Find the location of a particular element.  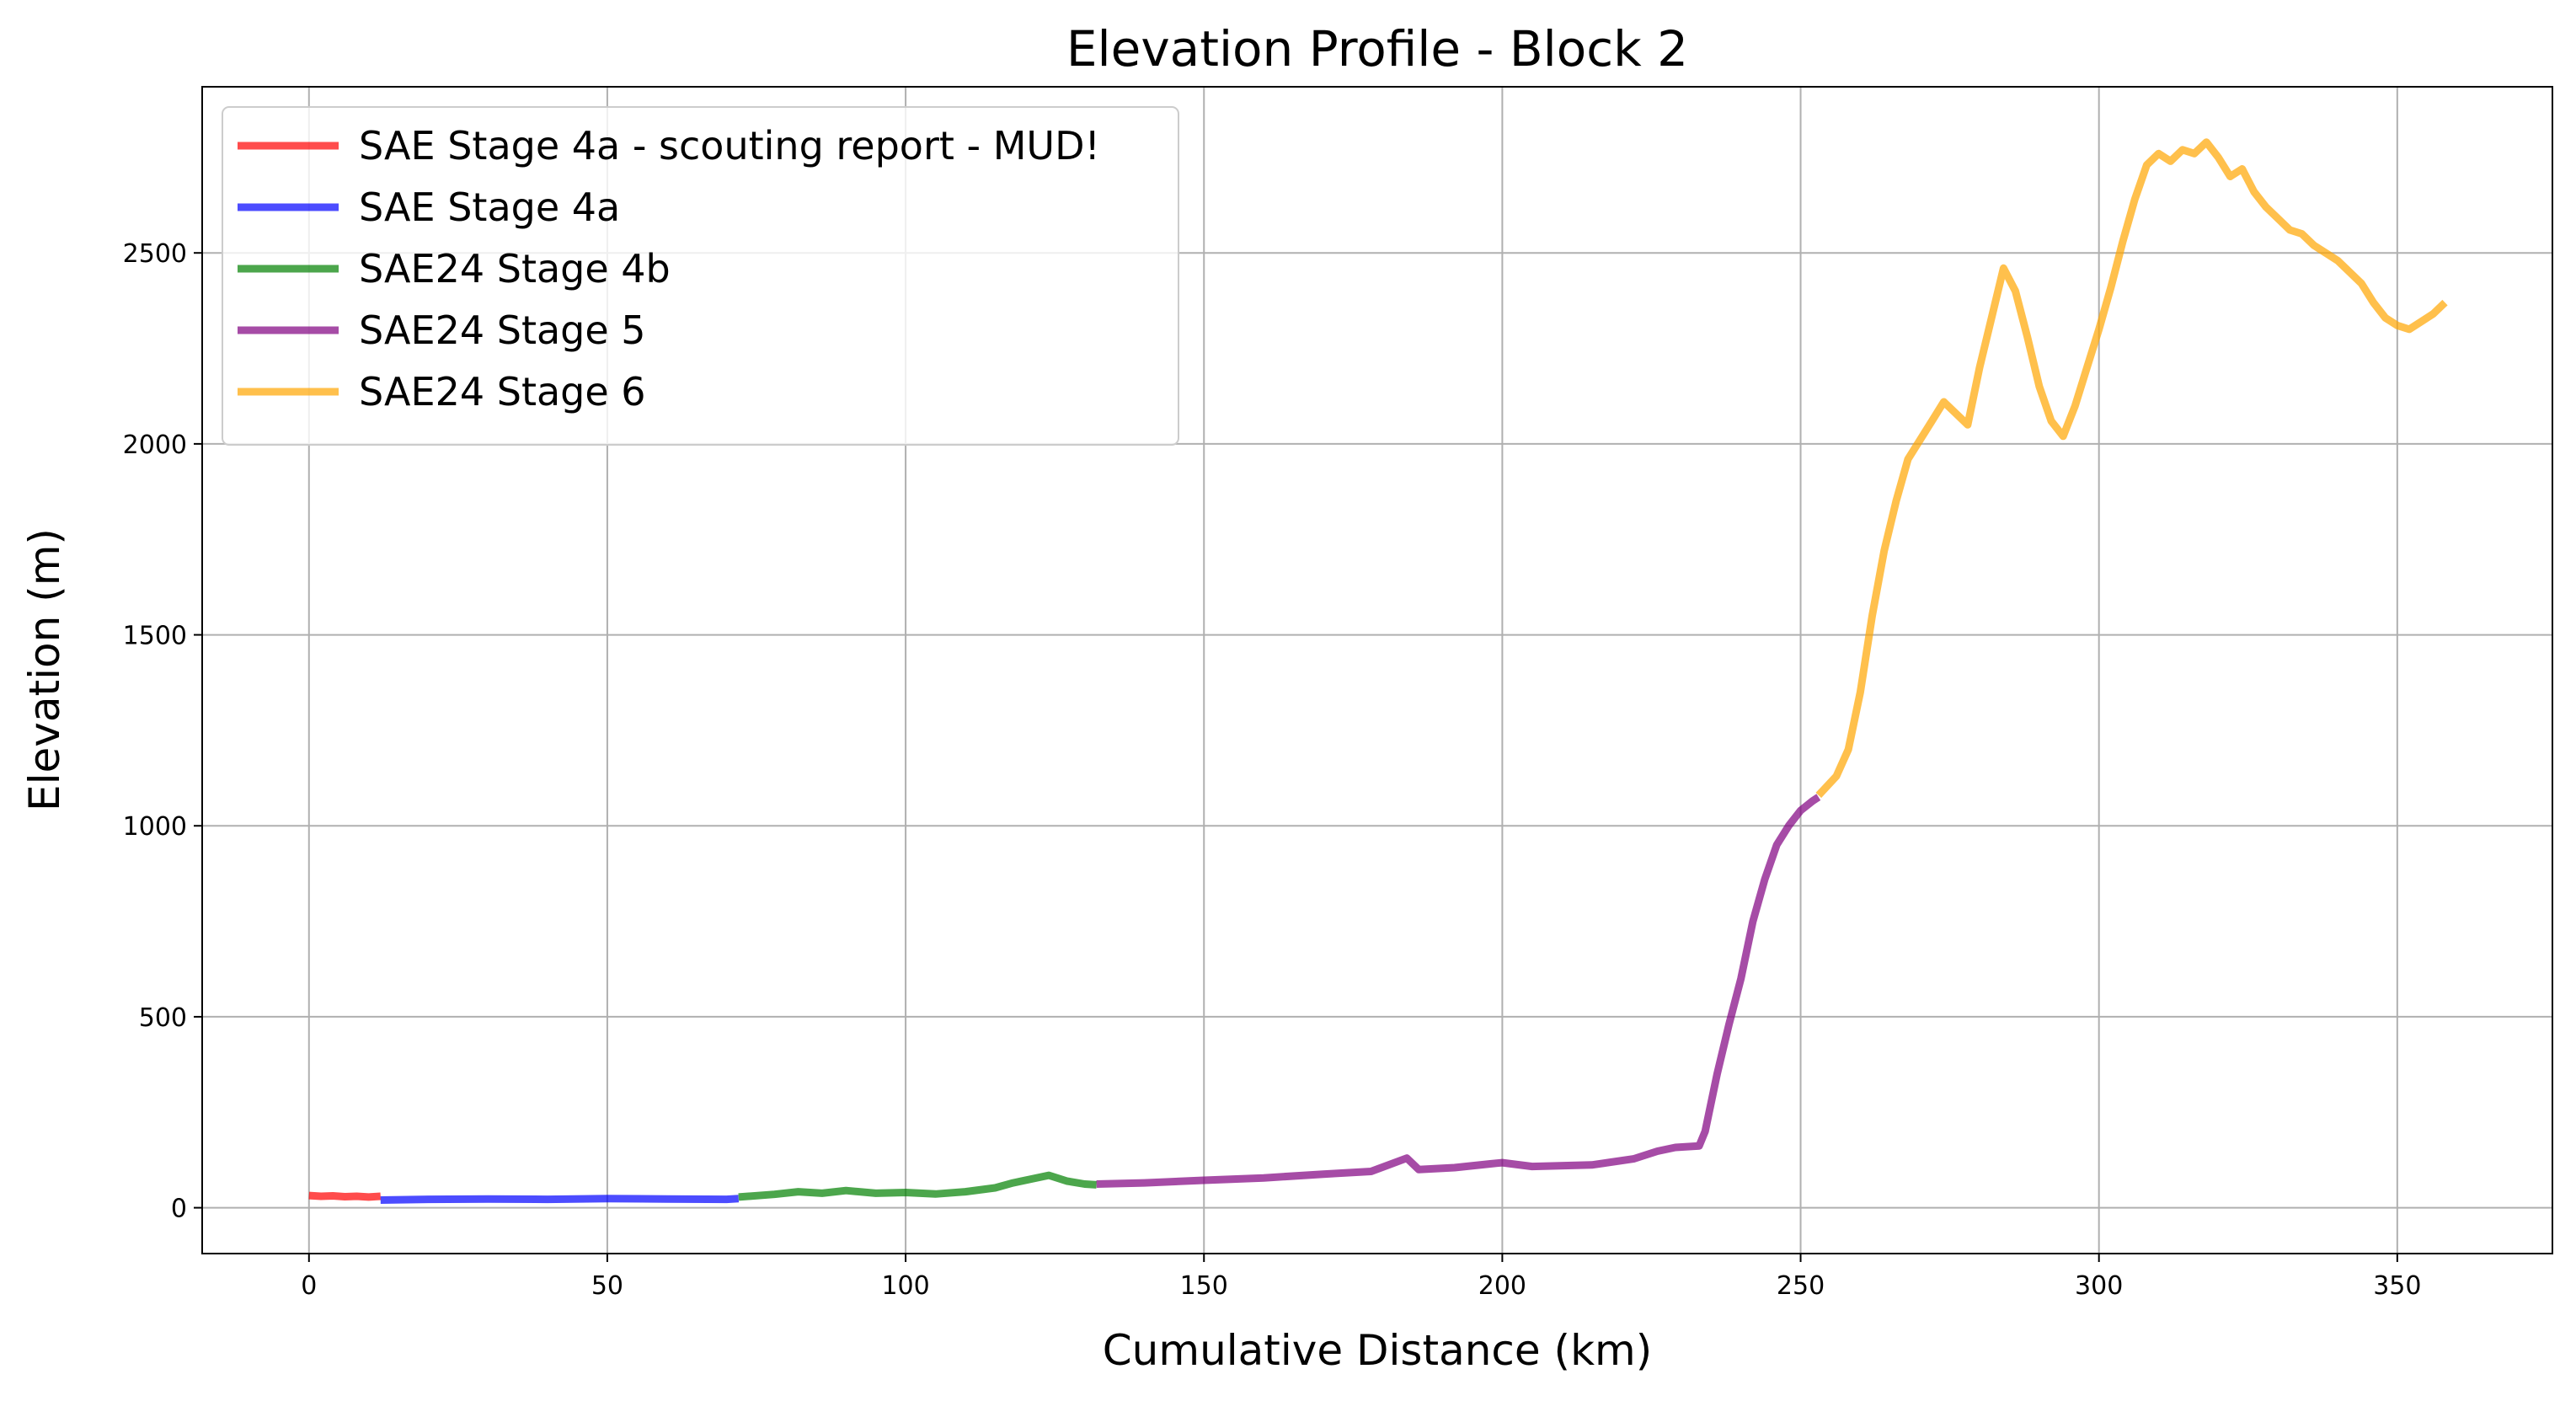

x-tick-label: 200 is located at coordinates (1502, 1286).